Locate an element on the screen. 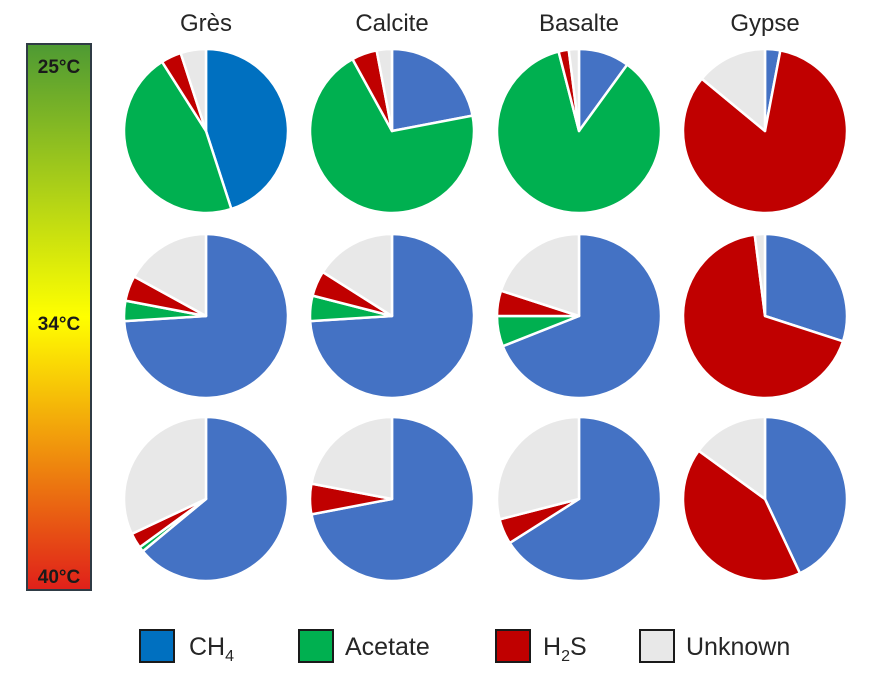 The image size is (877, 675). slice-40-c-basalte-unknown is located at coordinates (538, 468).